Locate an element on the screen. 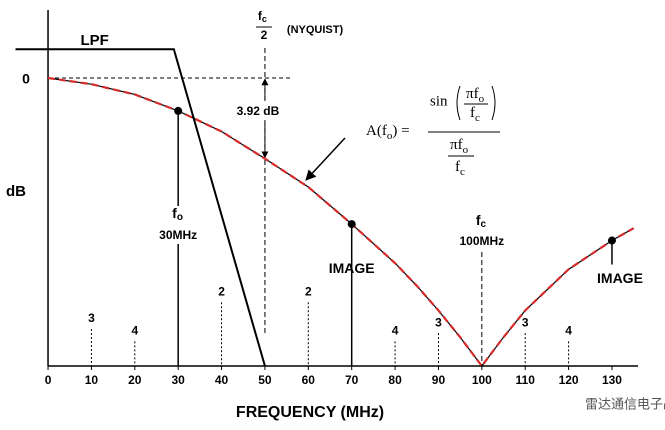 This screenshot has width=665, height=430. paren is located at coordinates (476, 103).